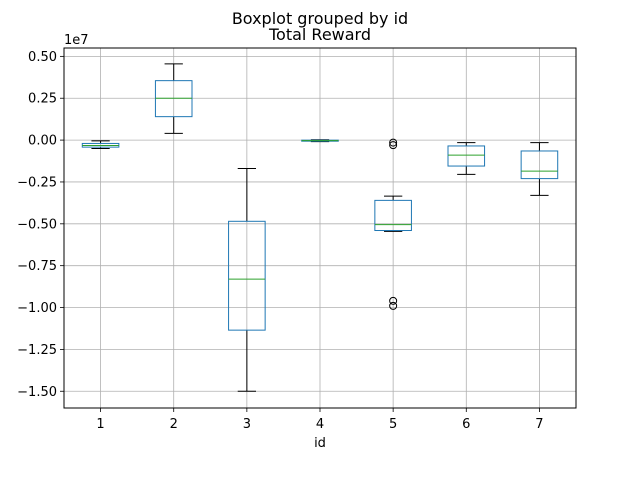 The width and height of the screenshot is (640, 485). What do you see at coordinates (320, 424) in the screenshot?
I see `x-tick-label: 4` at bounding box center [320, 424].